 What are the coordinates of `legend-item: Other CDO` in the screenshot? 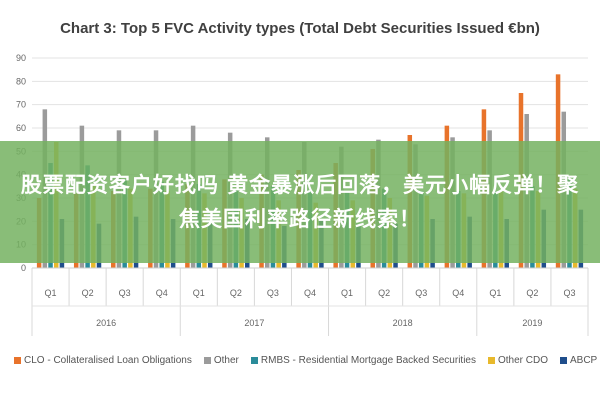 It's located at (517, 360).